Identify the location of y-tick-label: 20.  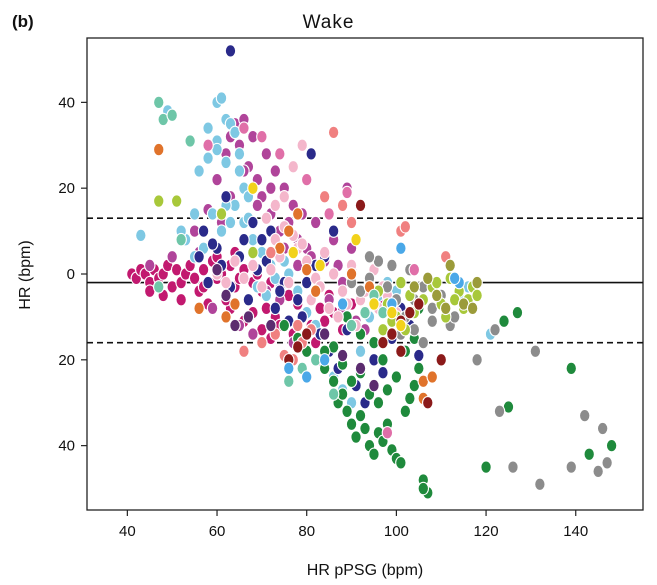
(66, 188).